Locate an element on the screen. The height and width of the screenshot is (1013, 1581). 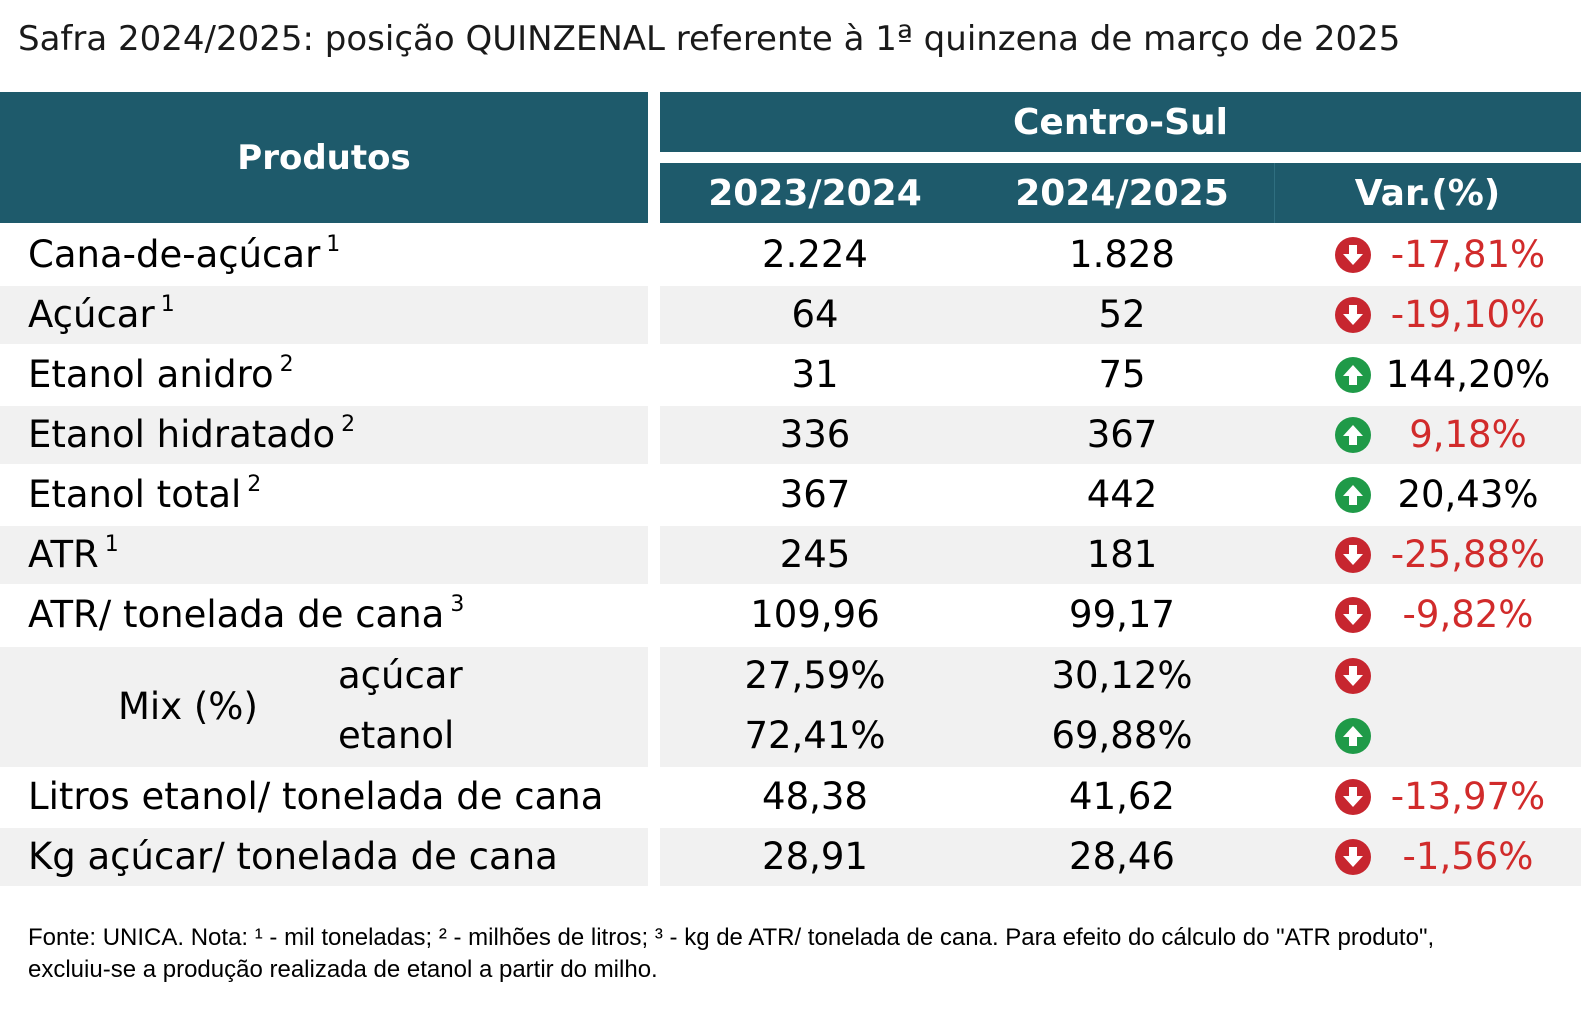
variation-value: -25,88% is located at coordinates (1468, 554).